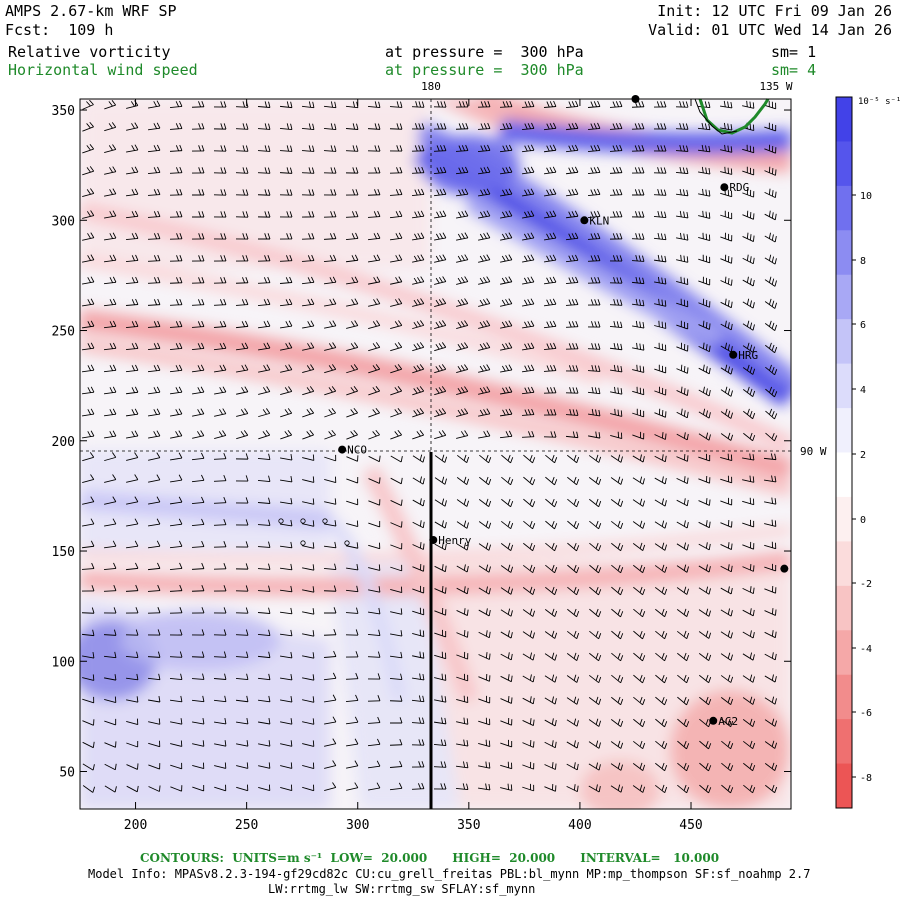 Image resolution: width=900 pixels, height=900 pixels. I want to click on y-tick-label: 350, so click(63, 111).